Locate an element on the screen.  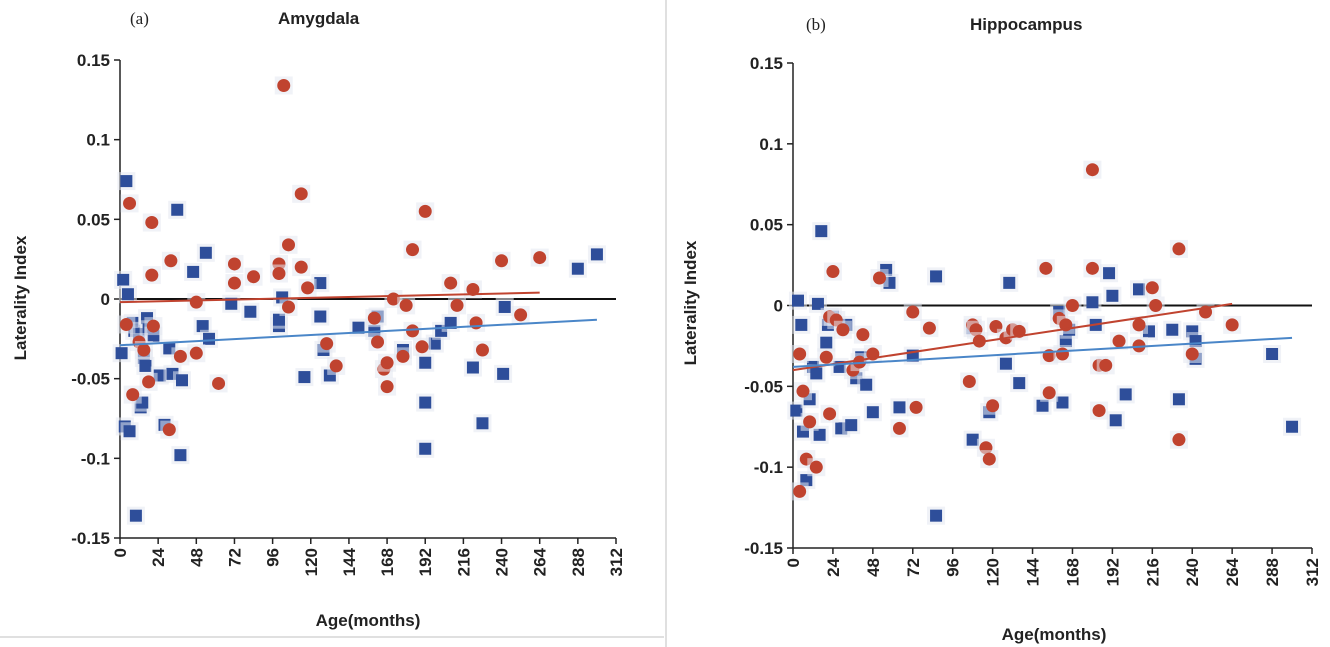
panel-b-x-tick-label: 120 is located at coordinates (993, 572).